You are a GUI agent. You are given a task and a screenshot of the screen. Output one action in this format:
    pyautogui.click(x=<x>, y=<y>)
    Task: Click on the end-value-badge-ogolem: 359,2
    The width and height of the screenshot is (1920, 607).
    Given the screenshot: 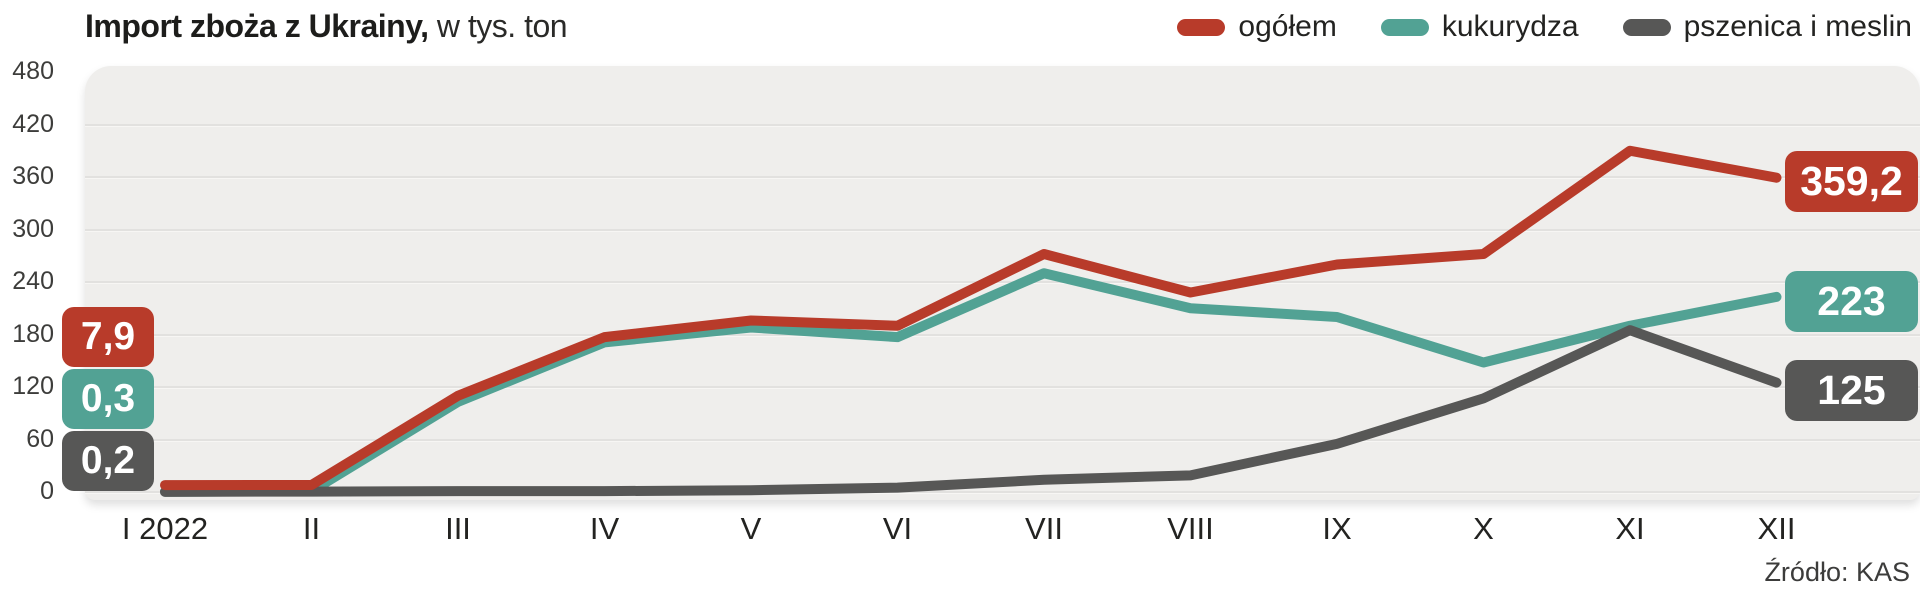 What is the action you would take?
    pyautogui.click(x=1851, y=181)
    